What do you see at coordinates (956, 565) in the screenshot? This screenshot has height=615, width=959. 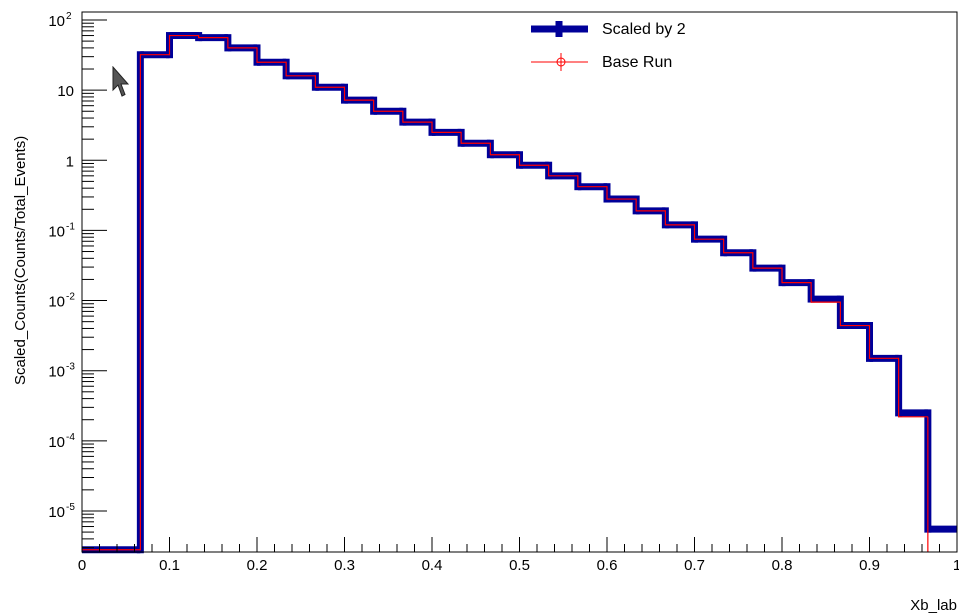 I see `x-tick-label: 1` at bounding box center [956, 565].